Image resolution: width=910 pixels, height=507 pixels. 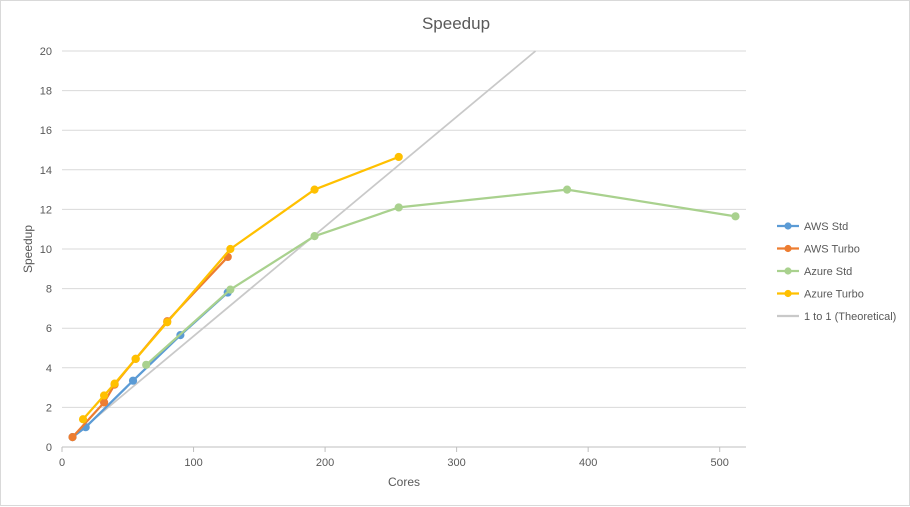 I want to click on y-tick-label: 14, so click(x=46, y=171).